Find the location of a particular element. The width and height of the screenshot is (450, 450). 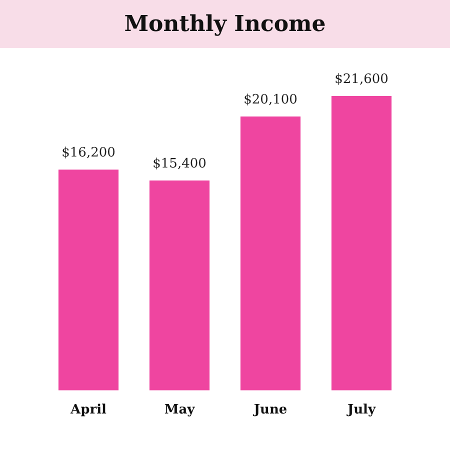

data-label: $16,200 is located at coordinates (89, 152).